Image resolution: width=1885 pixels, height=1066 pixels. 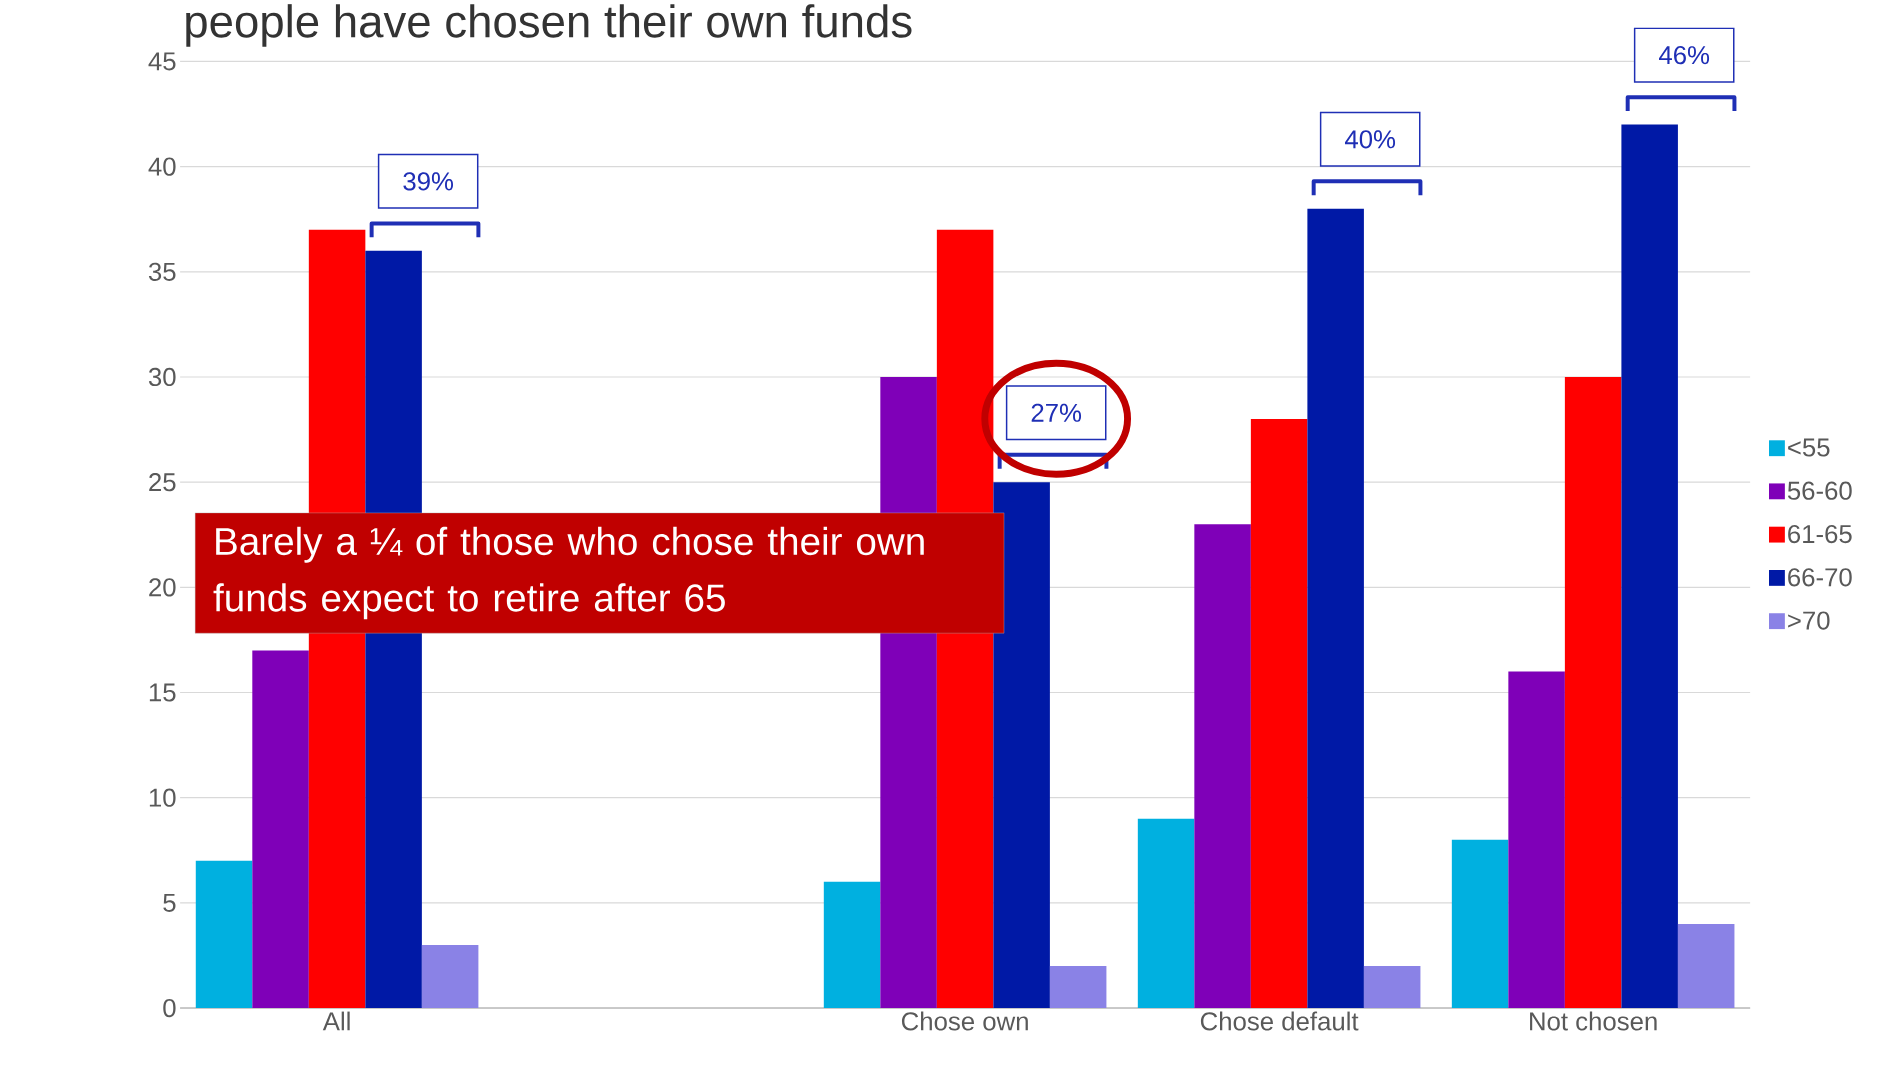 What do you see at coordinates (1684, 55) in the screenshot?
I see `annotation: 46%` at bounding box center [1684, 55].